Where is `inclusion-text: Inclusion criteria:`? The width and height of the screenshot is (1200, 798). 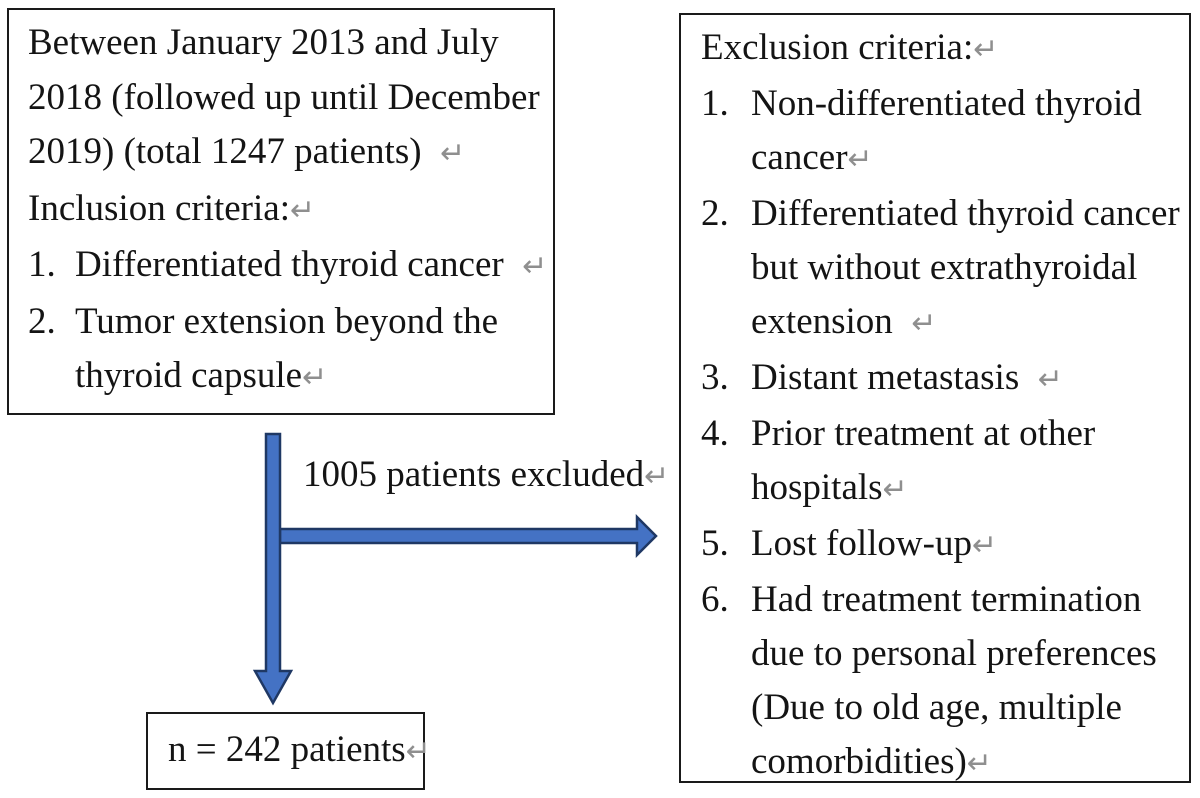
inclusion-text: Inclusion criteria: is located at coordinates (159, 208).